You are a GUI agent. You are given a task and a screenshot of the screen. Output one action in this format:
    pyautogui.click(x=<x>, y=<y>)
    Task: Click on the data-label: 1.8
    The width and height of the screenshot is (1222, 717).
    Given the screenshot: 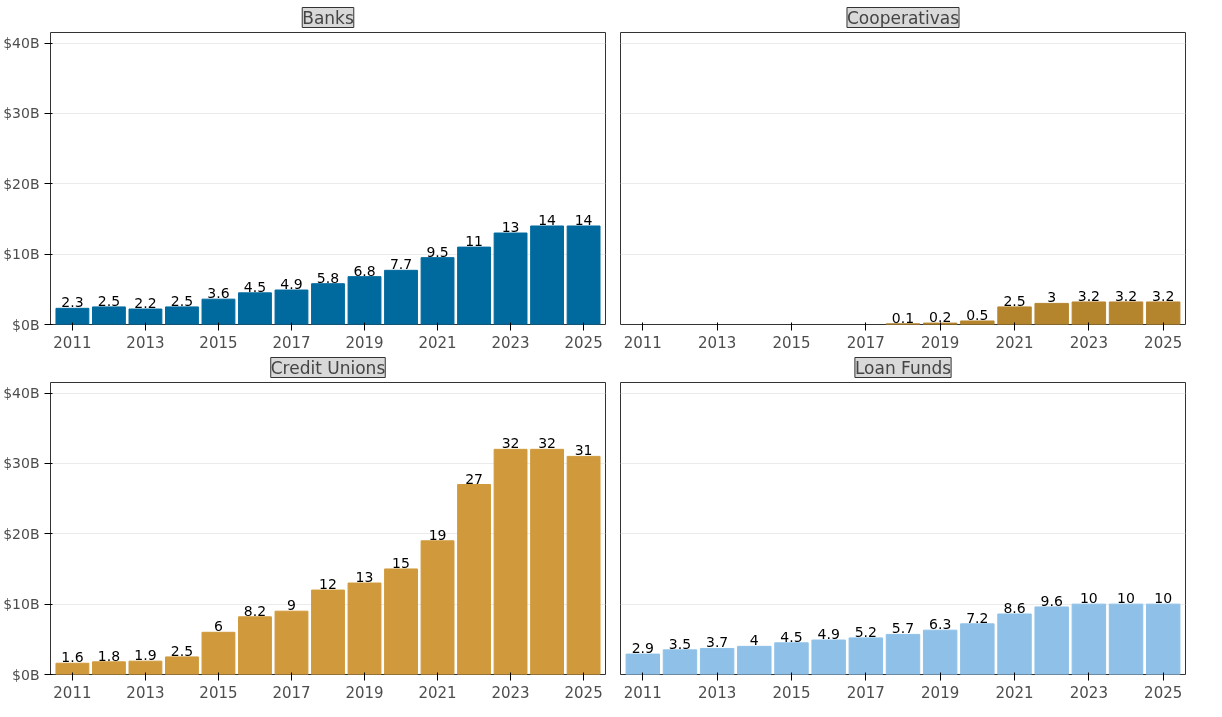 What is the action you would take?
    pyautogui.click(x=109, y=655)
    